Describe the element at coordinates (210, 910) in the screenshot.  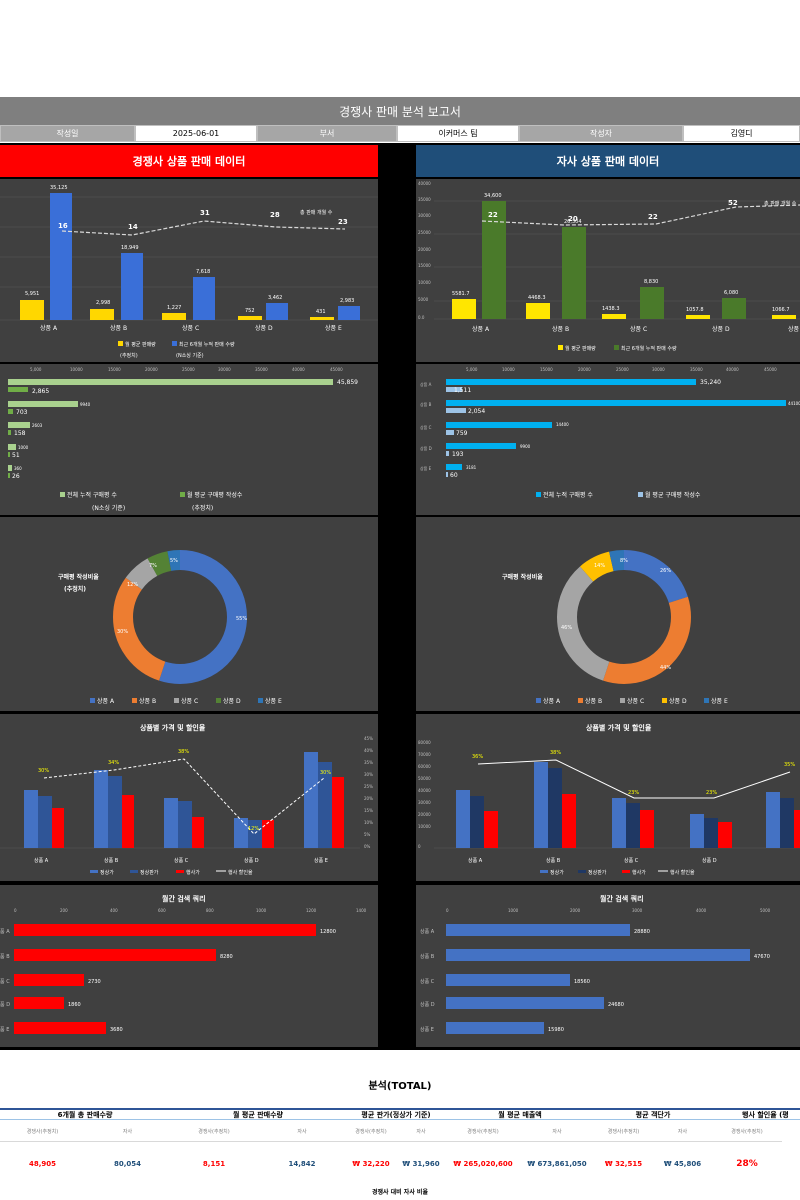
I see `svg-text: 800` at that location.